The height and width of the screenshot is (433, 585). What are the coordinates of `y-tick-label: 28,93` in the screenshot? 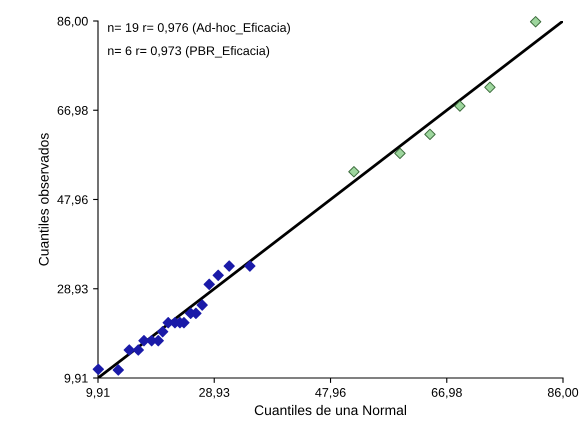 It's located at (73, 289).